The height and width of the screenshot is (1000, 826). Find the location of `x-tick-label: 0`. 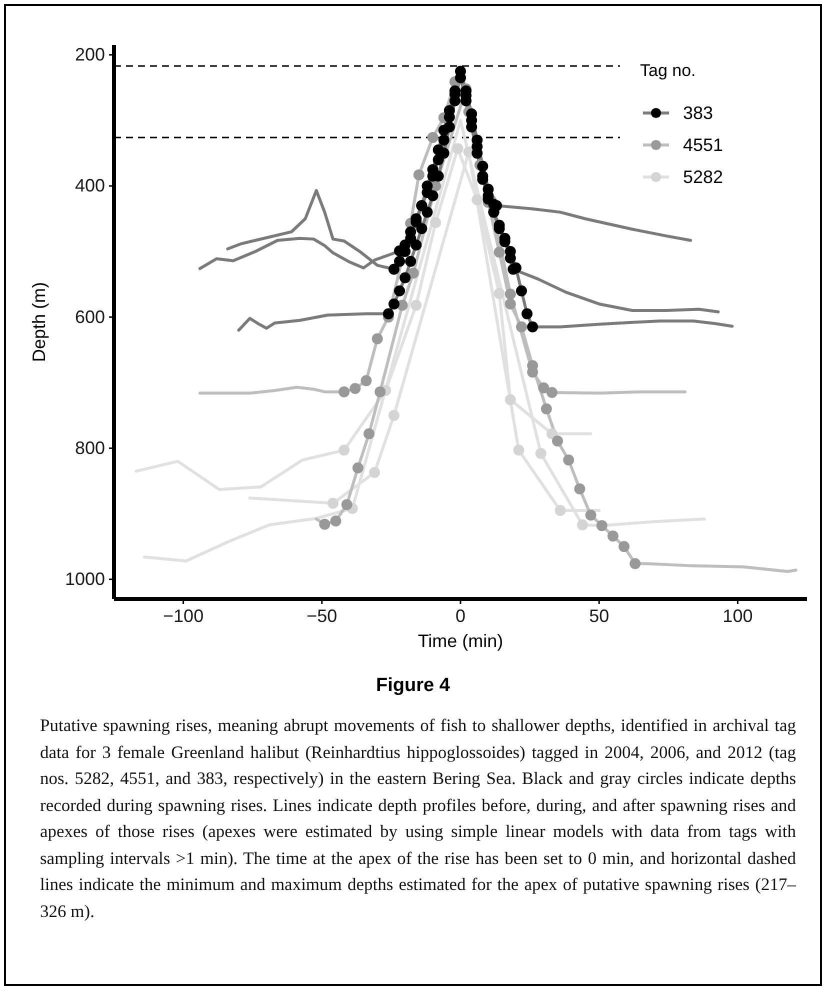

x-tick-label: 0 is located at coordinates (460, 616).